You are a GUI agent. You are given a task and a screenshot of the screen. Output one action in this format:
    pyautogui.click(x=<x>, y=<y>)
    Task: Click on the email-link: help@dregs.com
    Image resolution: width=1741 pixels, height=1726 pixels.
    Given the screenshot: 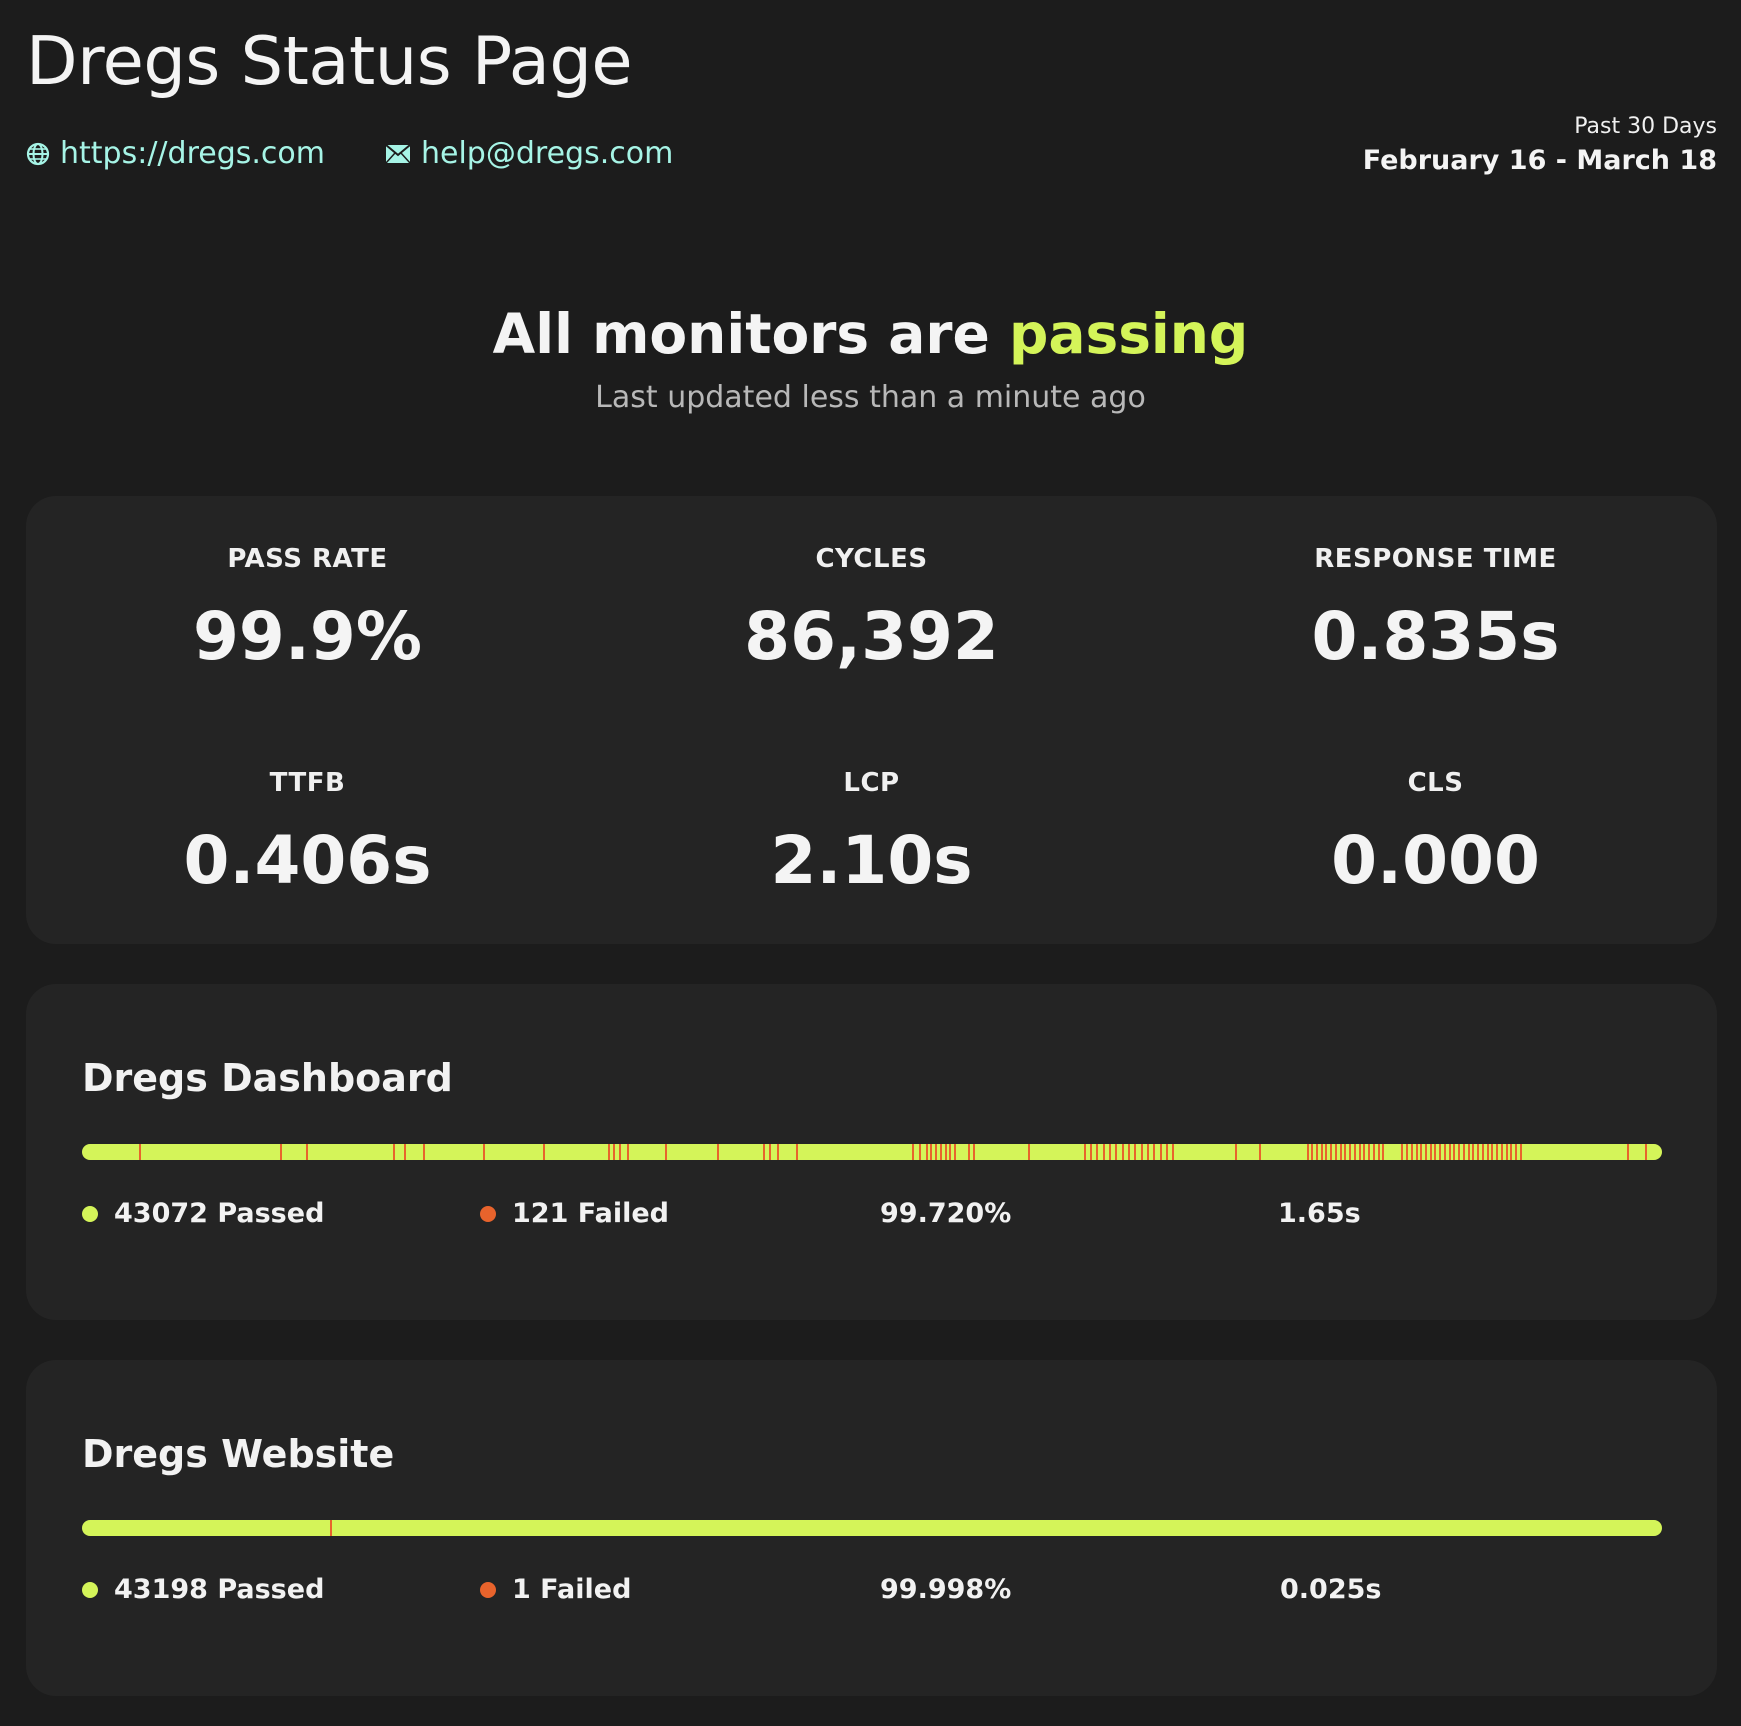 What is the action you would take?
    pyautogui.click(x=529, y=153)
    